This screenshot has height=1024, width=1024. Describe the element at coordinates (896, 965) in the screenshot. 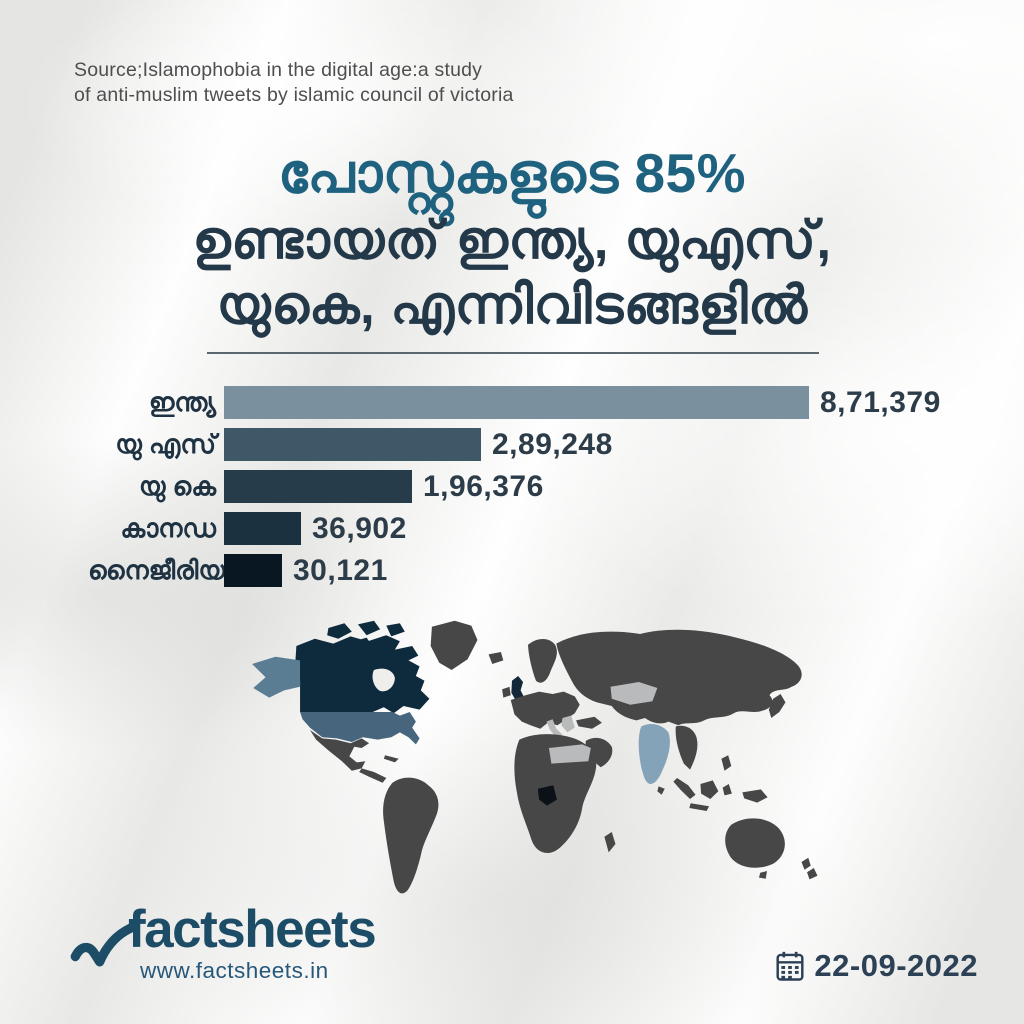

I see `date-text: 22-09-2022` at that location.